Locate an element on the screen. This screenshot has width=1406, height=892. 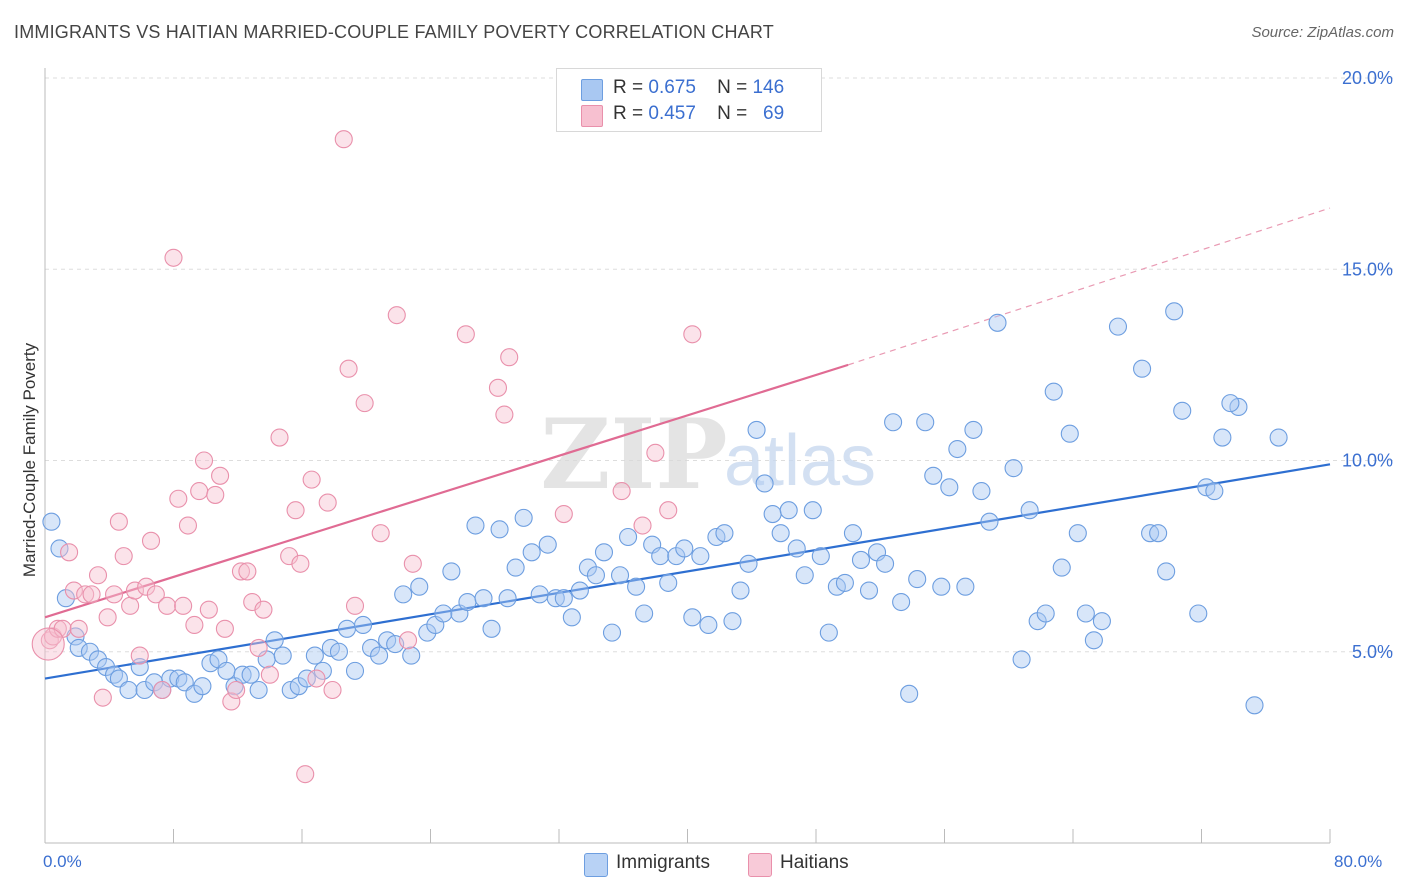
legend-r-label: R = is located at coordinates (628, 113).